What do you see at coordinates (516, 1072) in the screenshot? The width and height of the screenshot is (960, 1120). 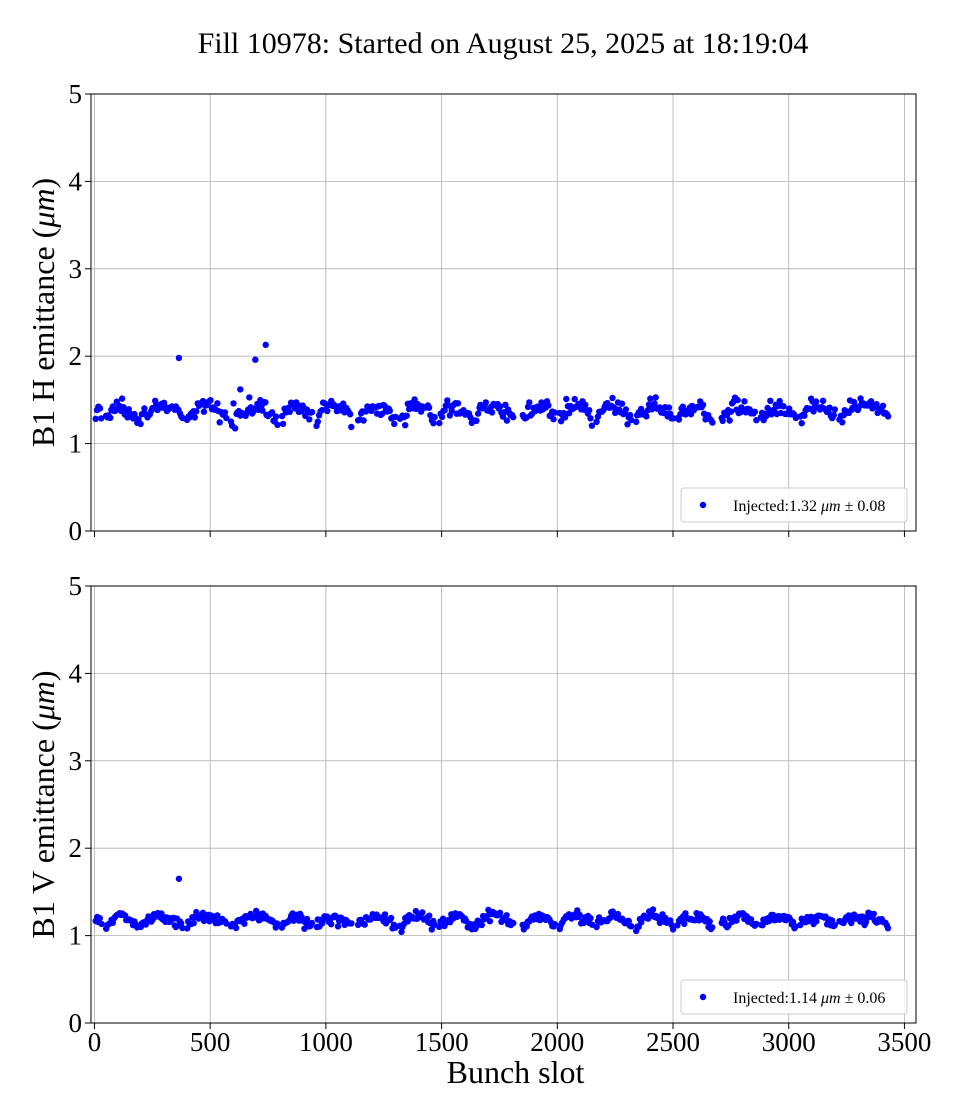 I see `x-axis-label: Bunch slot` at bounding box center [516, 1072].